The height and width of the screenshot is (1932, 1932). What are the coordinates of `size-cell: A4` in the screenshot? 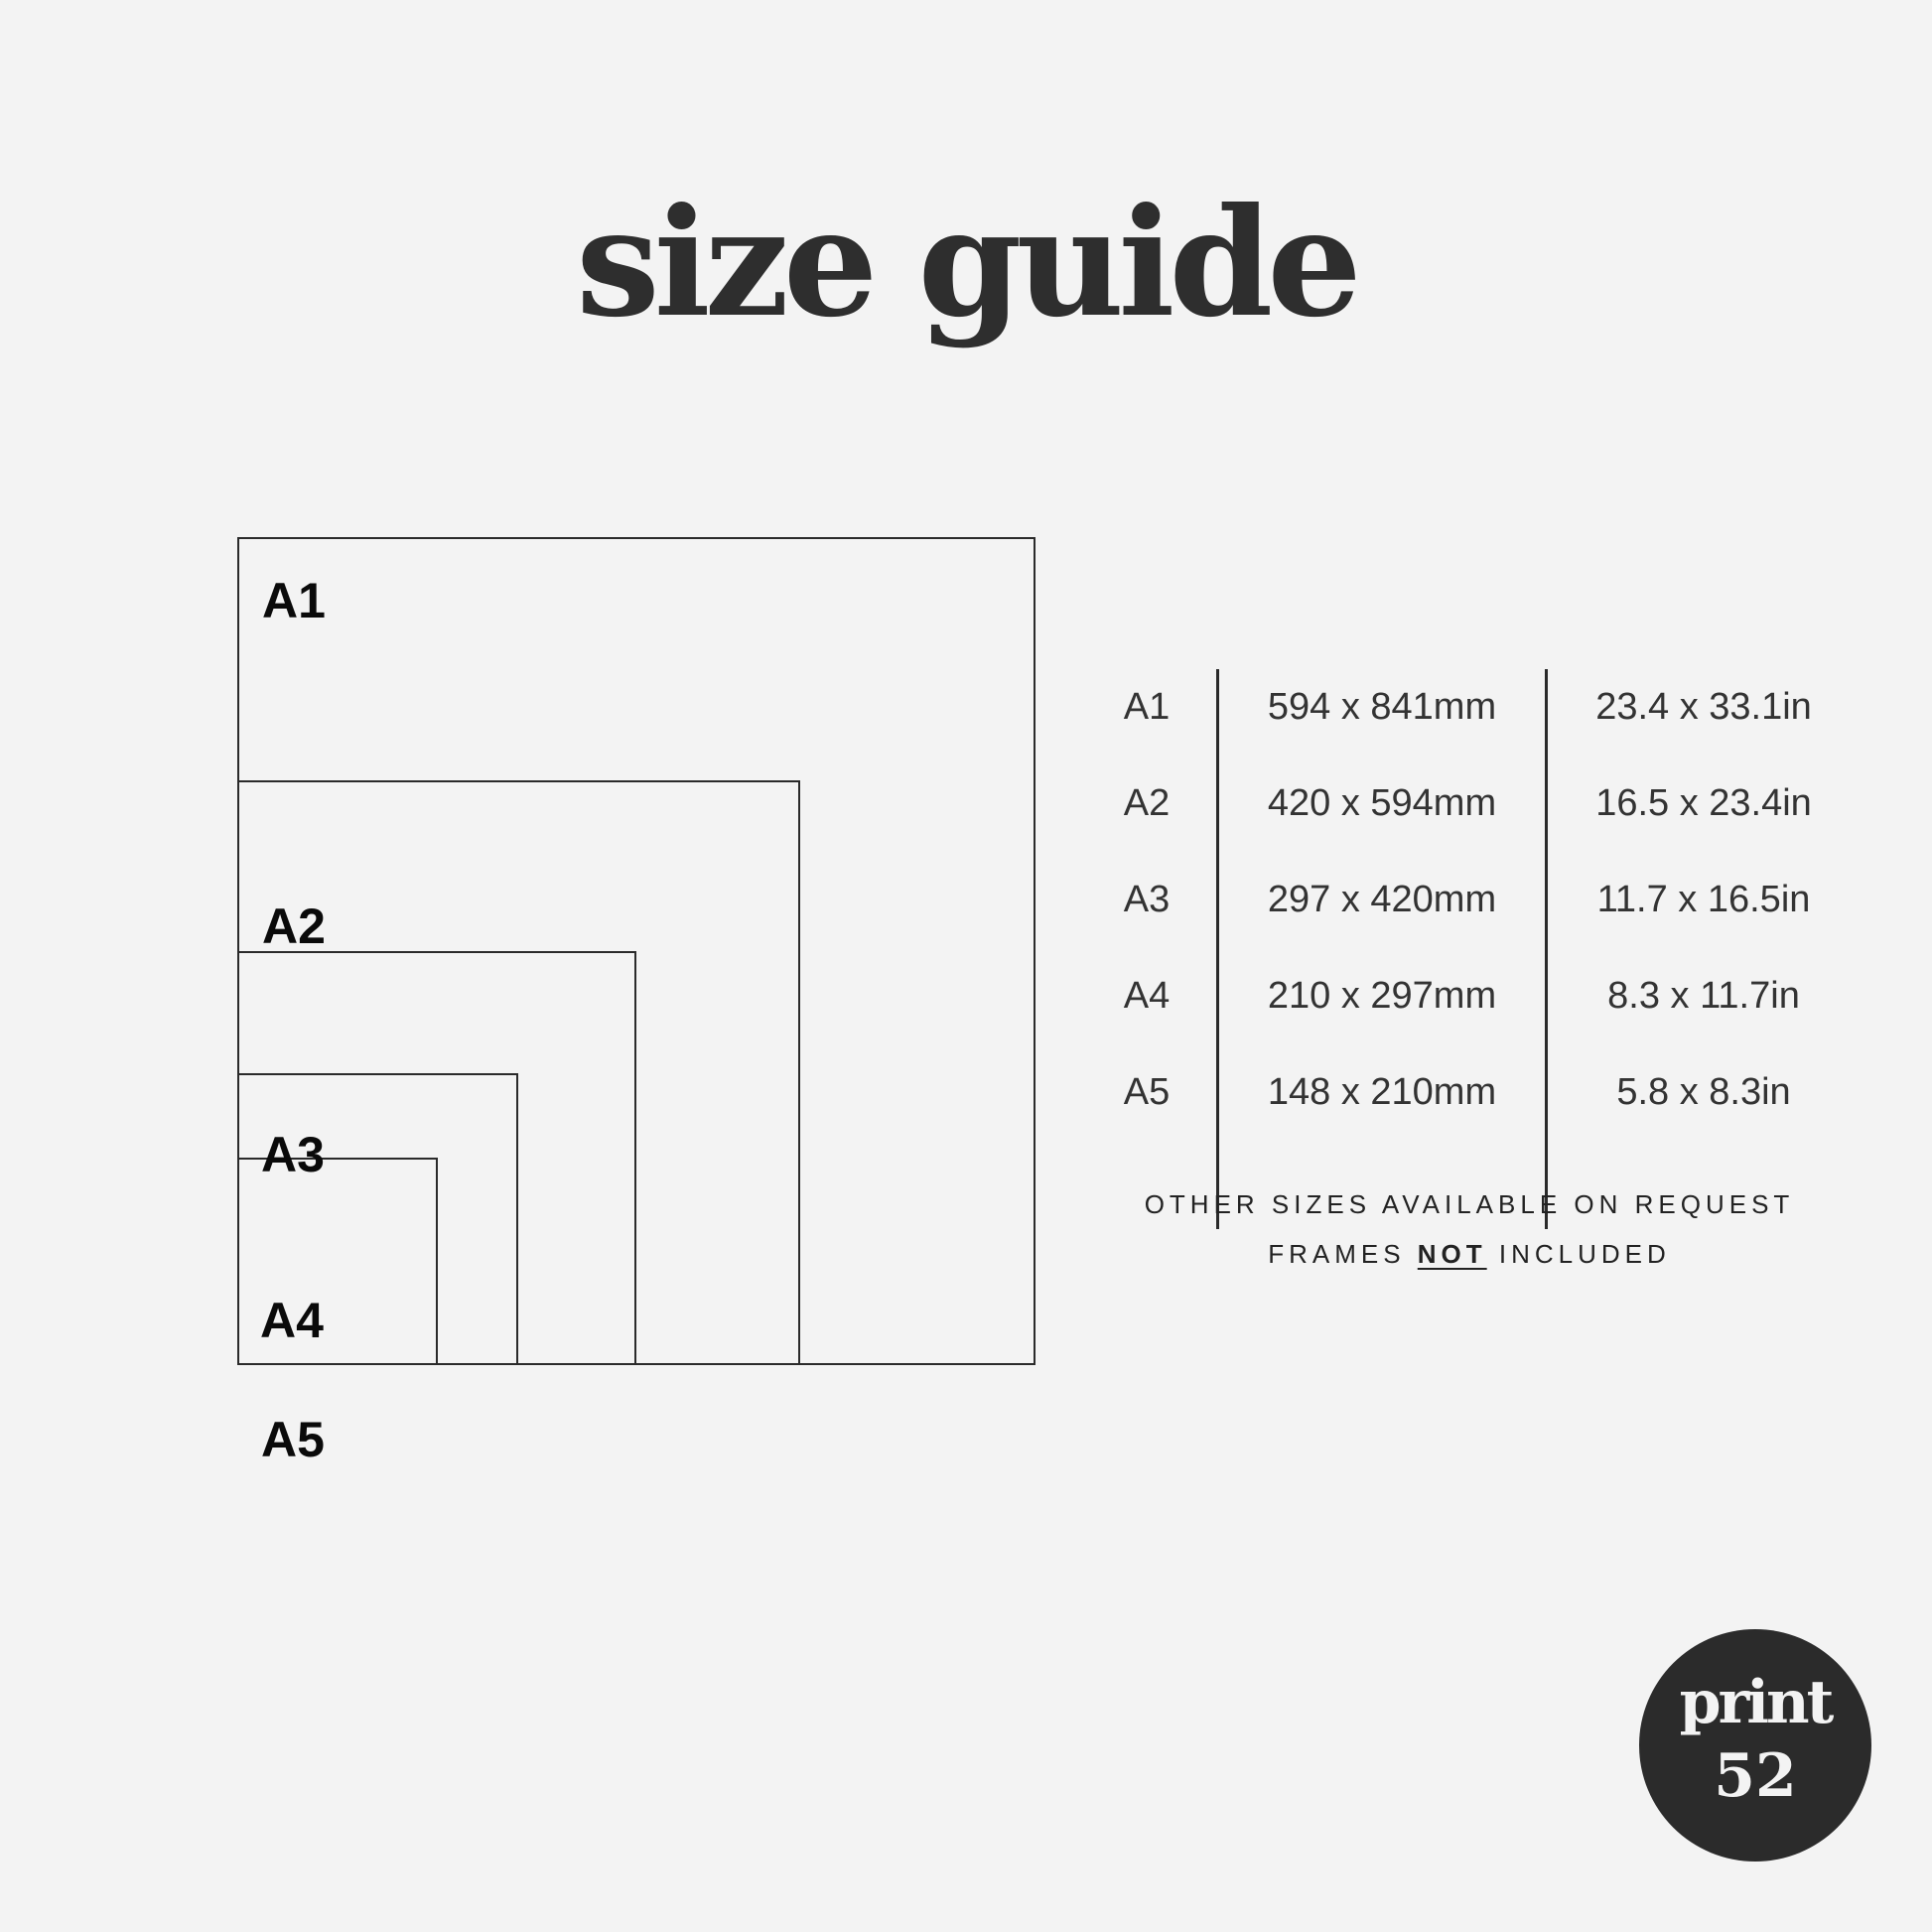 It's located at (1147, 996).